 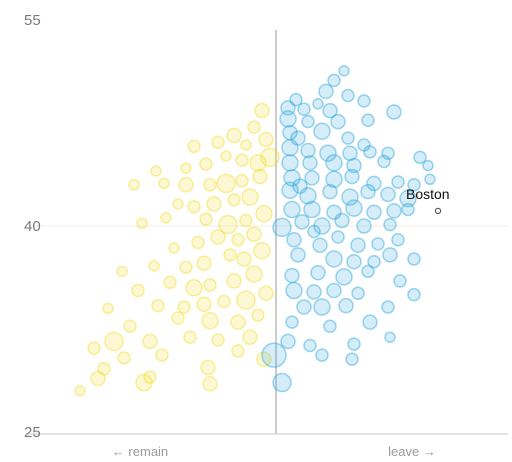 I want to click on annotation-label-boston: Boston, so click(x=428, y=194).